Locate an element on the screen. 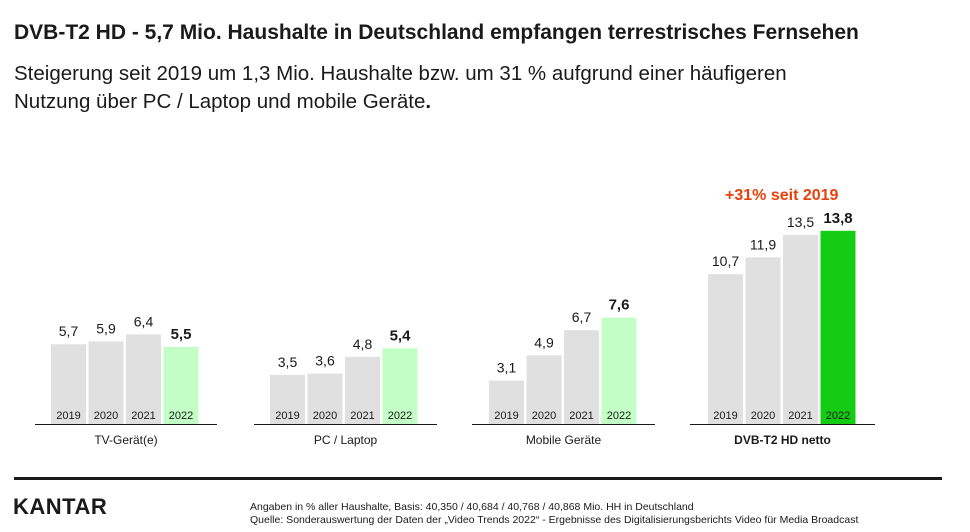  category-label-pc-laptop: PC / Laptop is located at coordinates (346, 440).